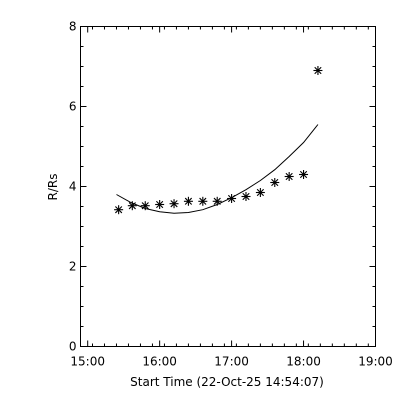 The width and height of the screenshot is (400, 400). I want to click on y-tick-label: 2, so click(73, 267).